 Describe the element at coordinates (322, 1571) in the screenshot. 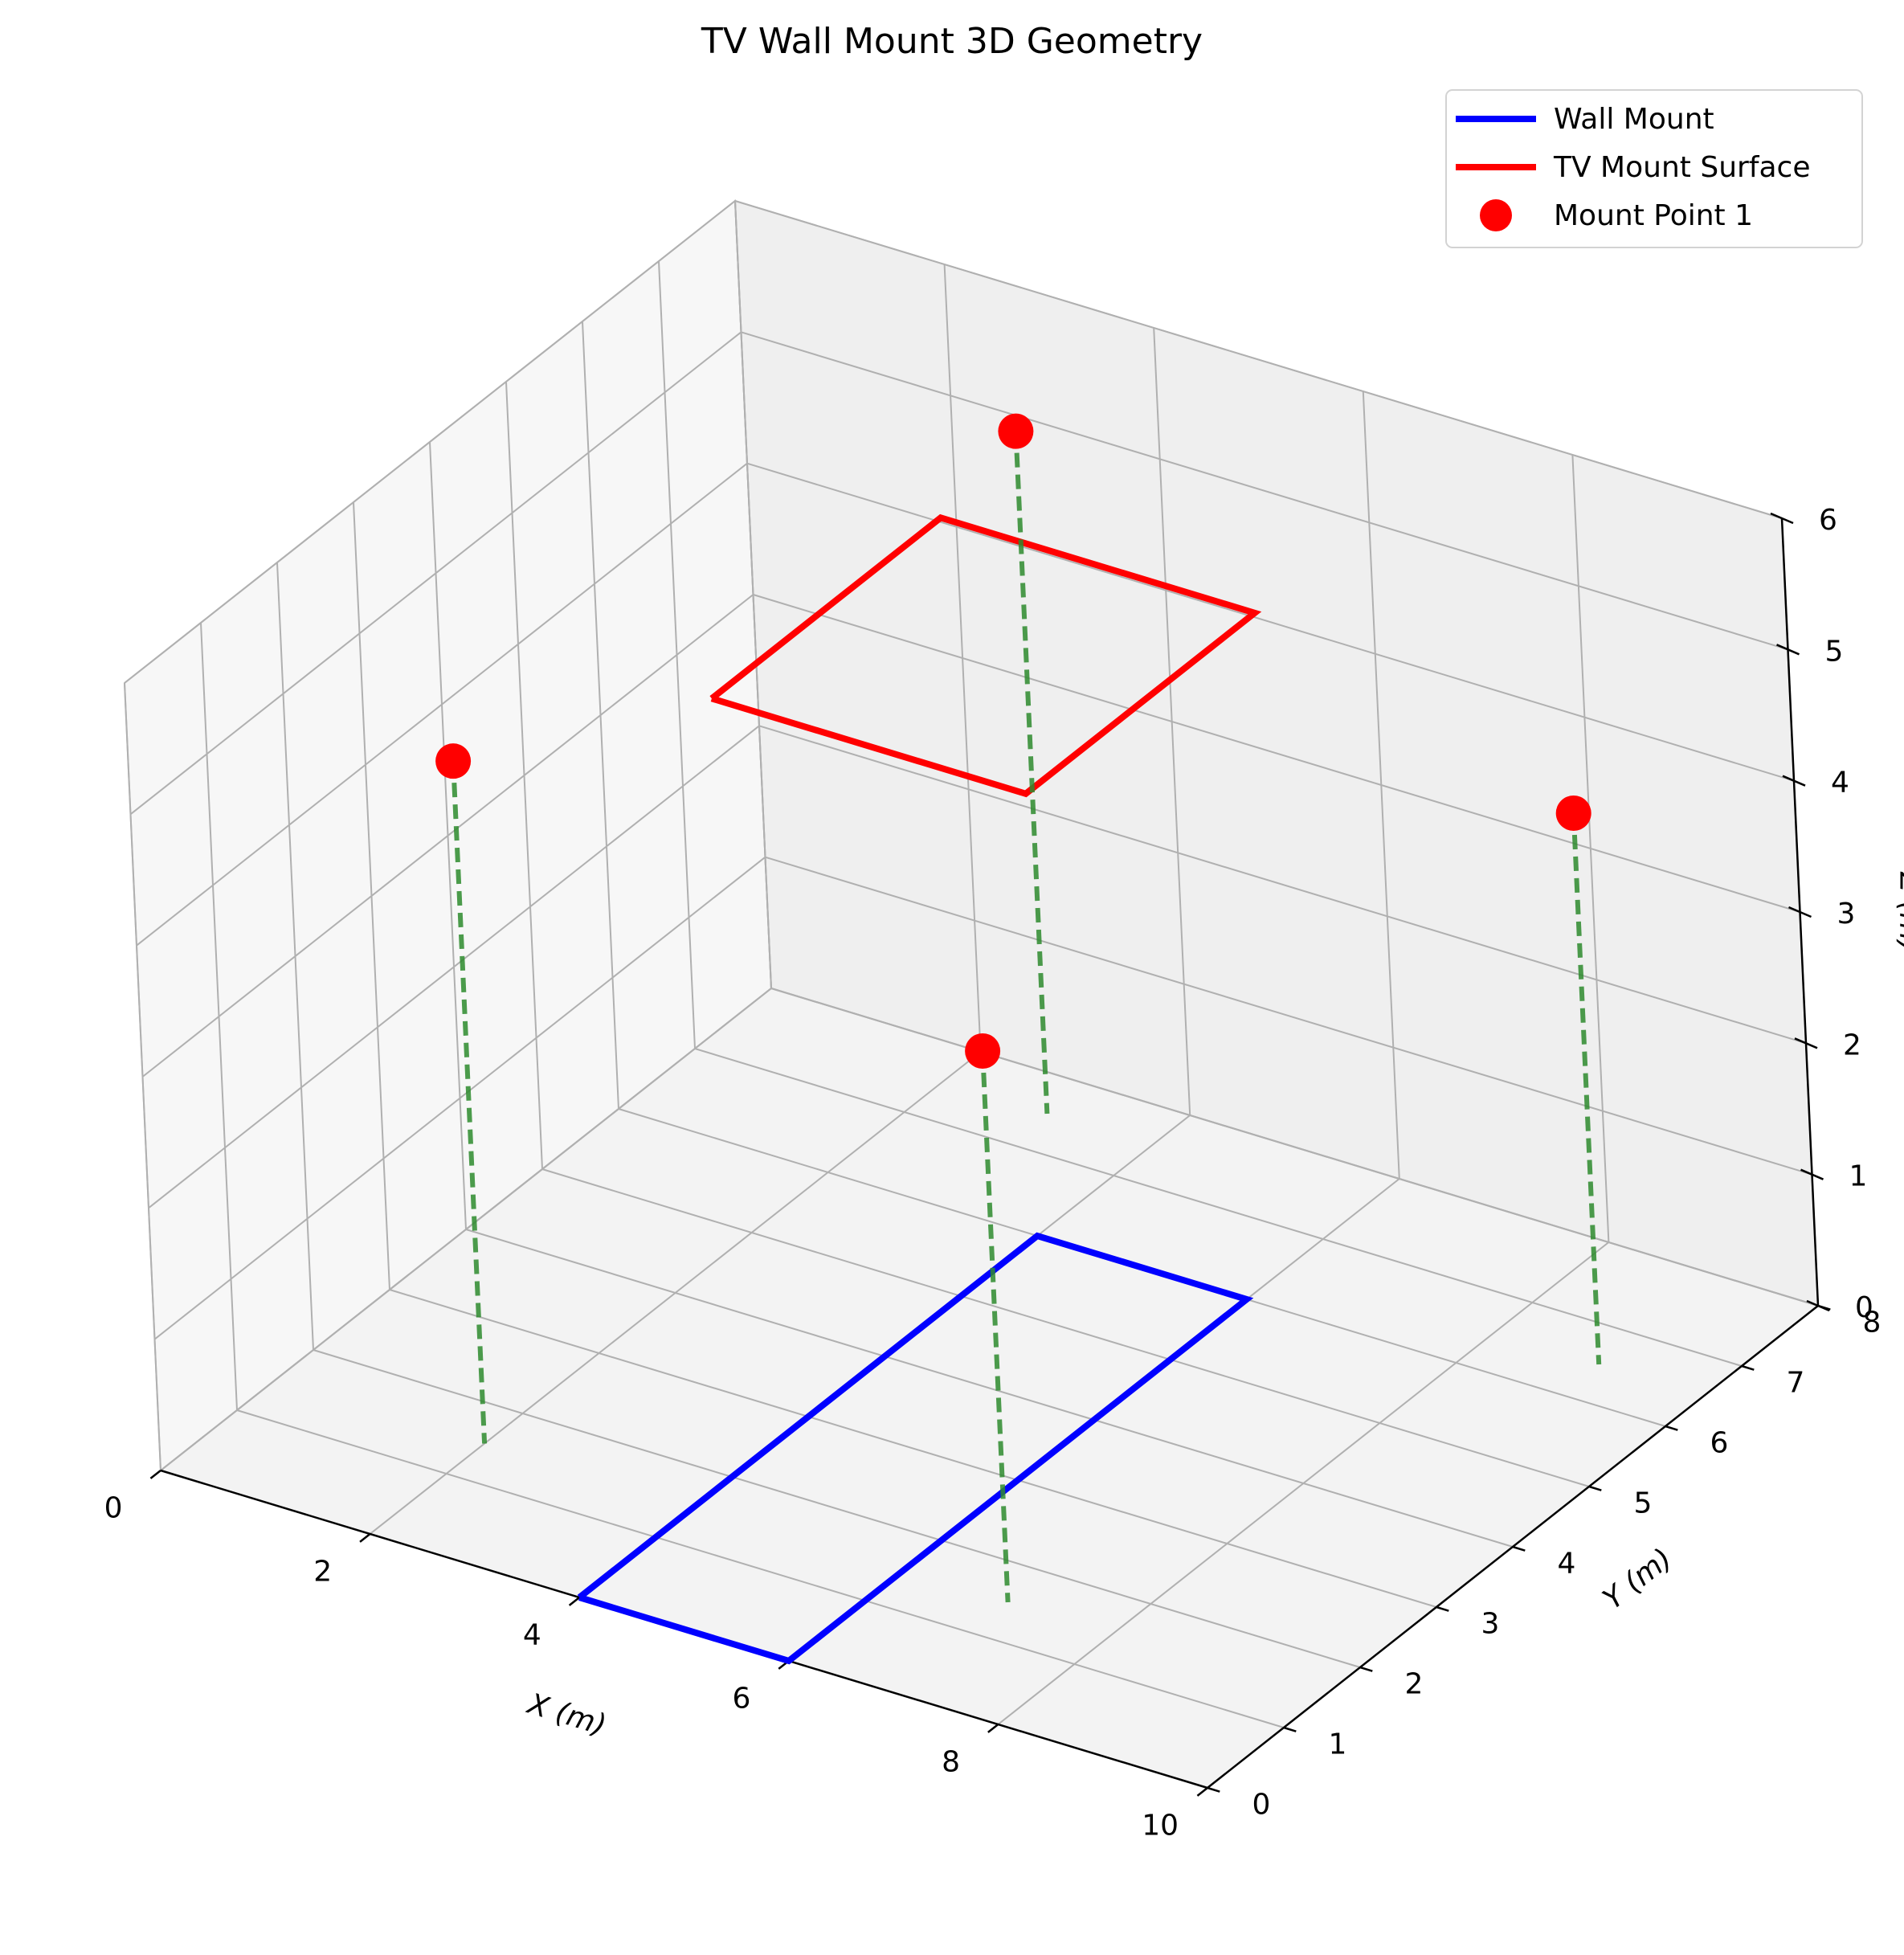

I see `x-tick-label: 2` at that location.